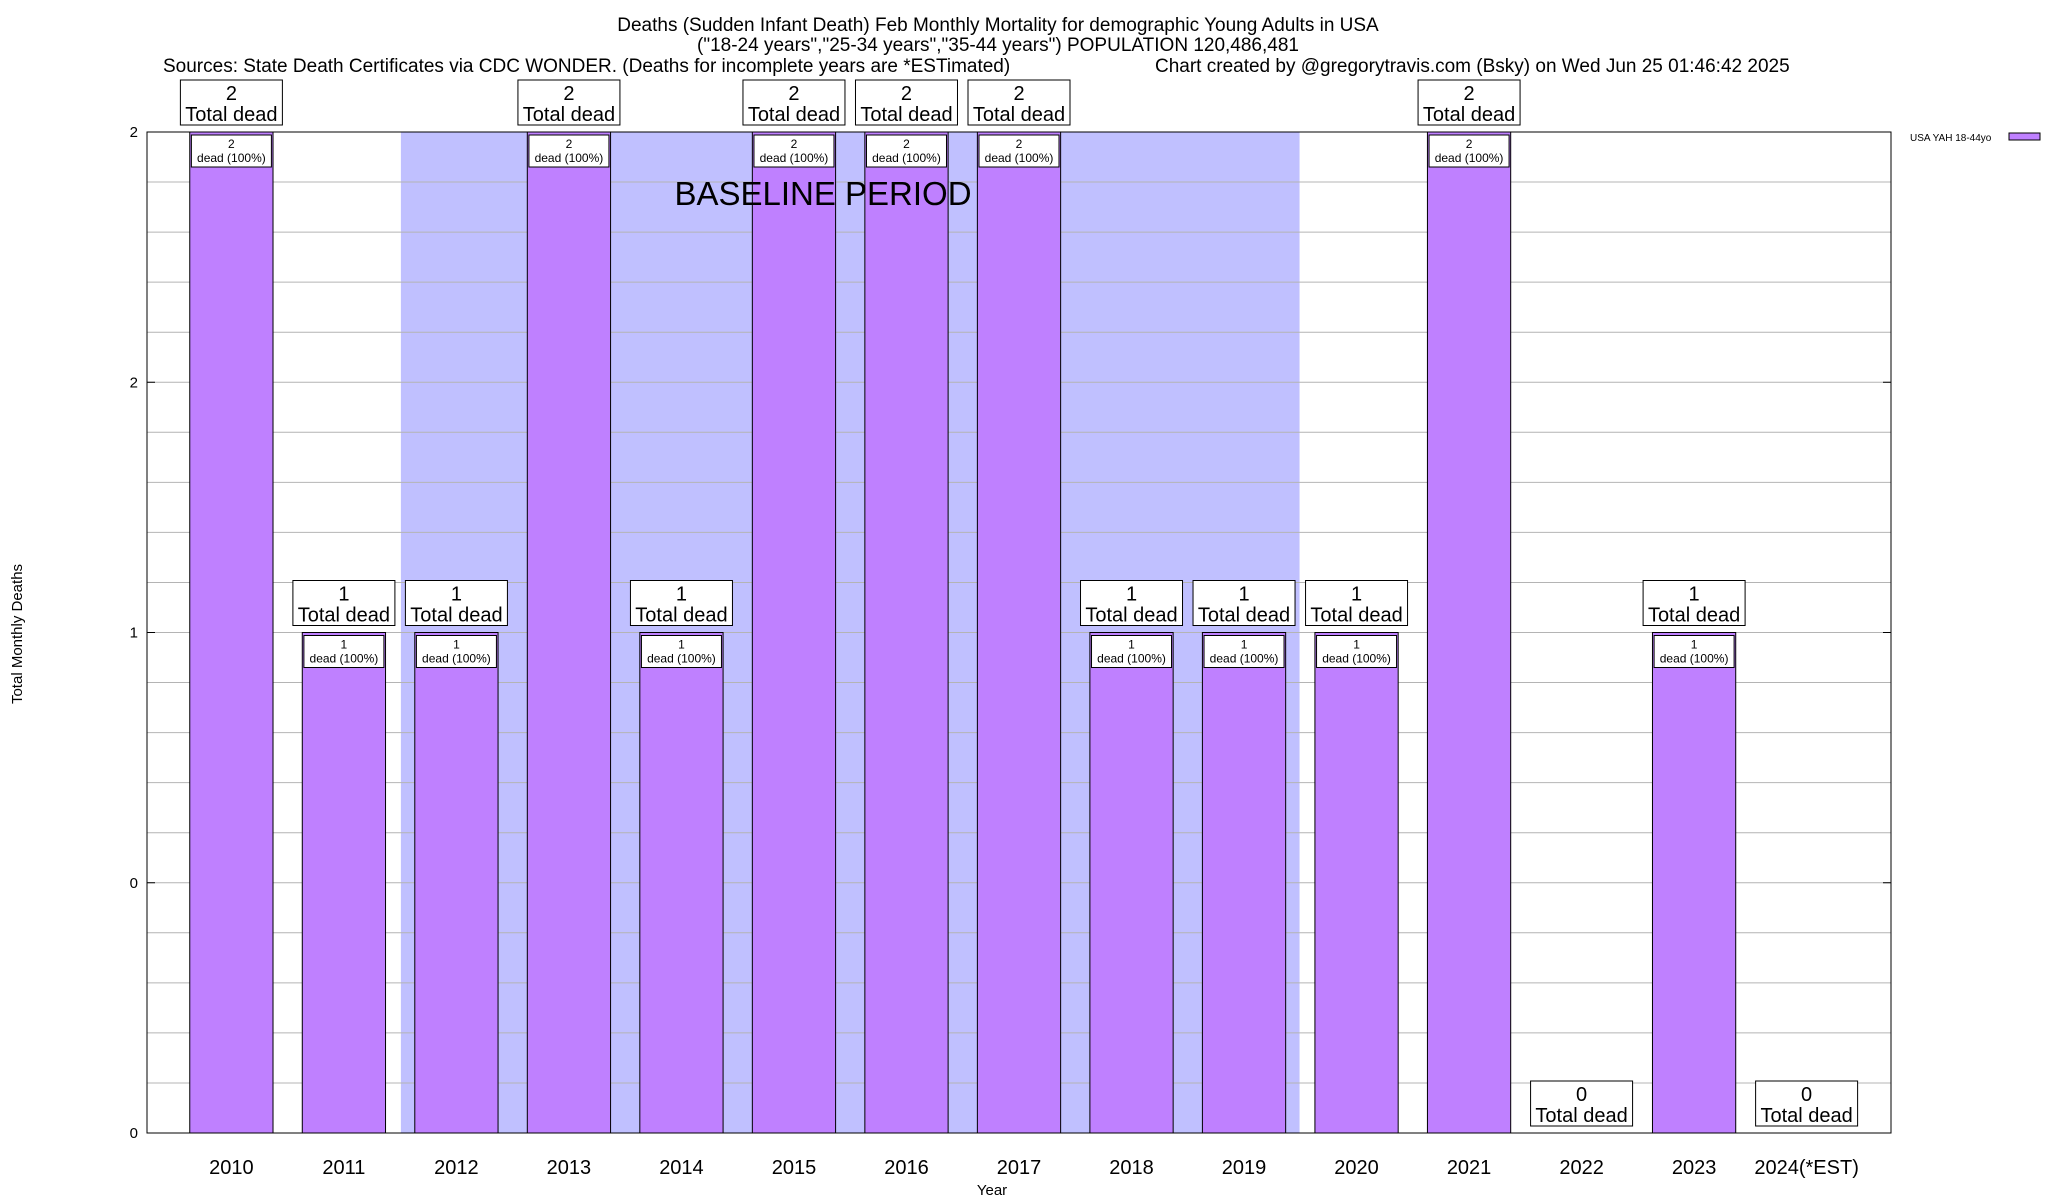  What do you see at coordinates (1806, 1168) in the screenshot?
I see `x-tick-label: 2024(*EST)` at bounding box center [1806, 1168].